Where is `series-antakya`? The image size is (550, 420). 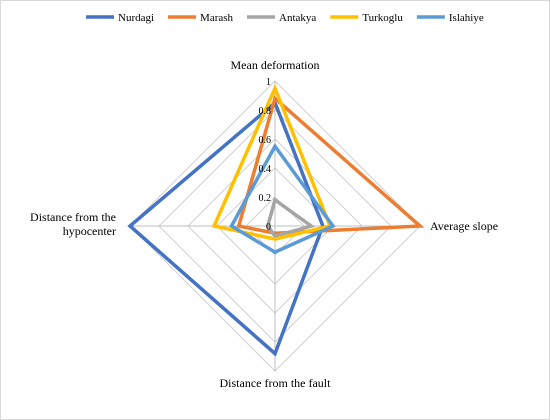 series-antakya is located at coordinates (290, 218).